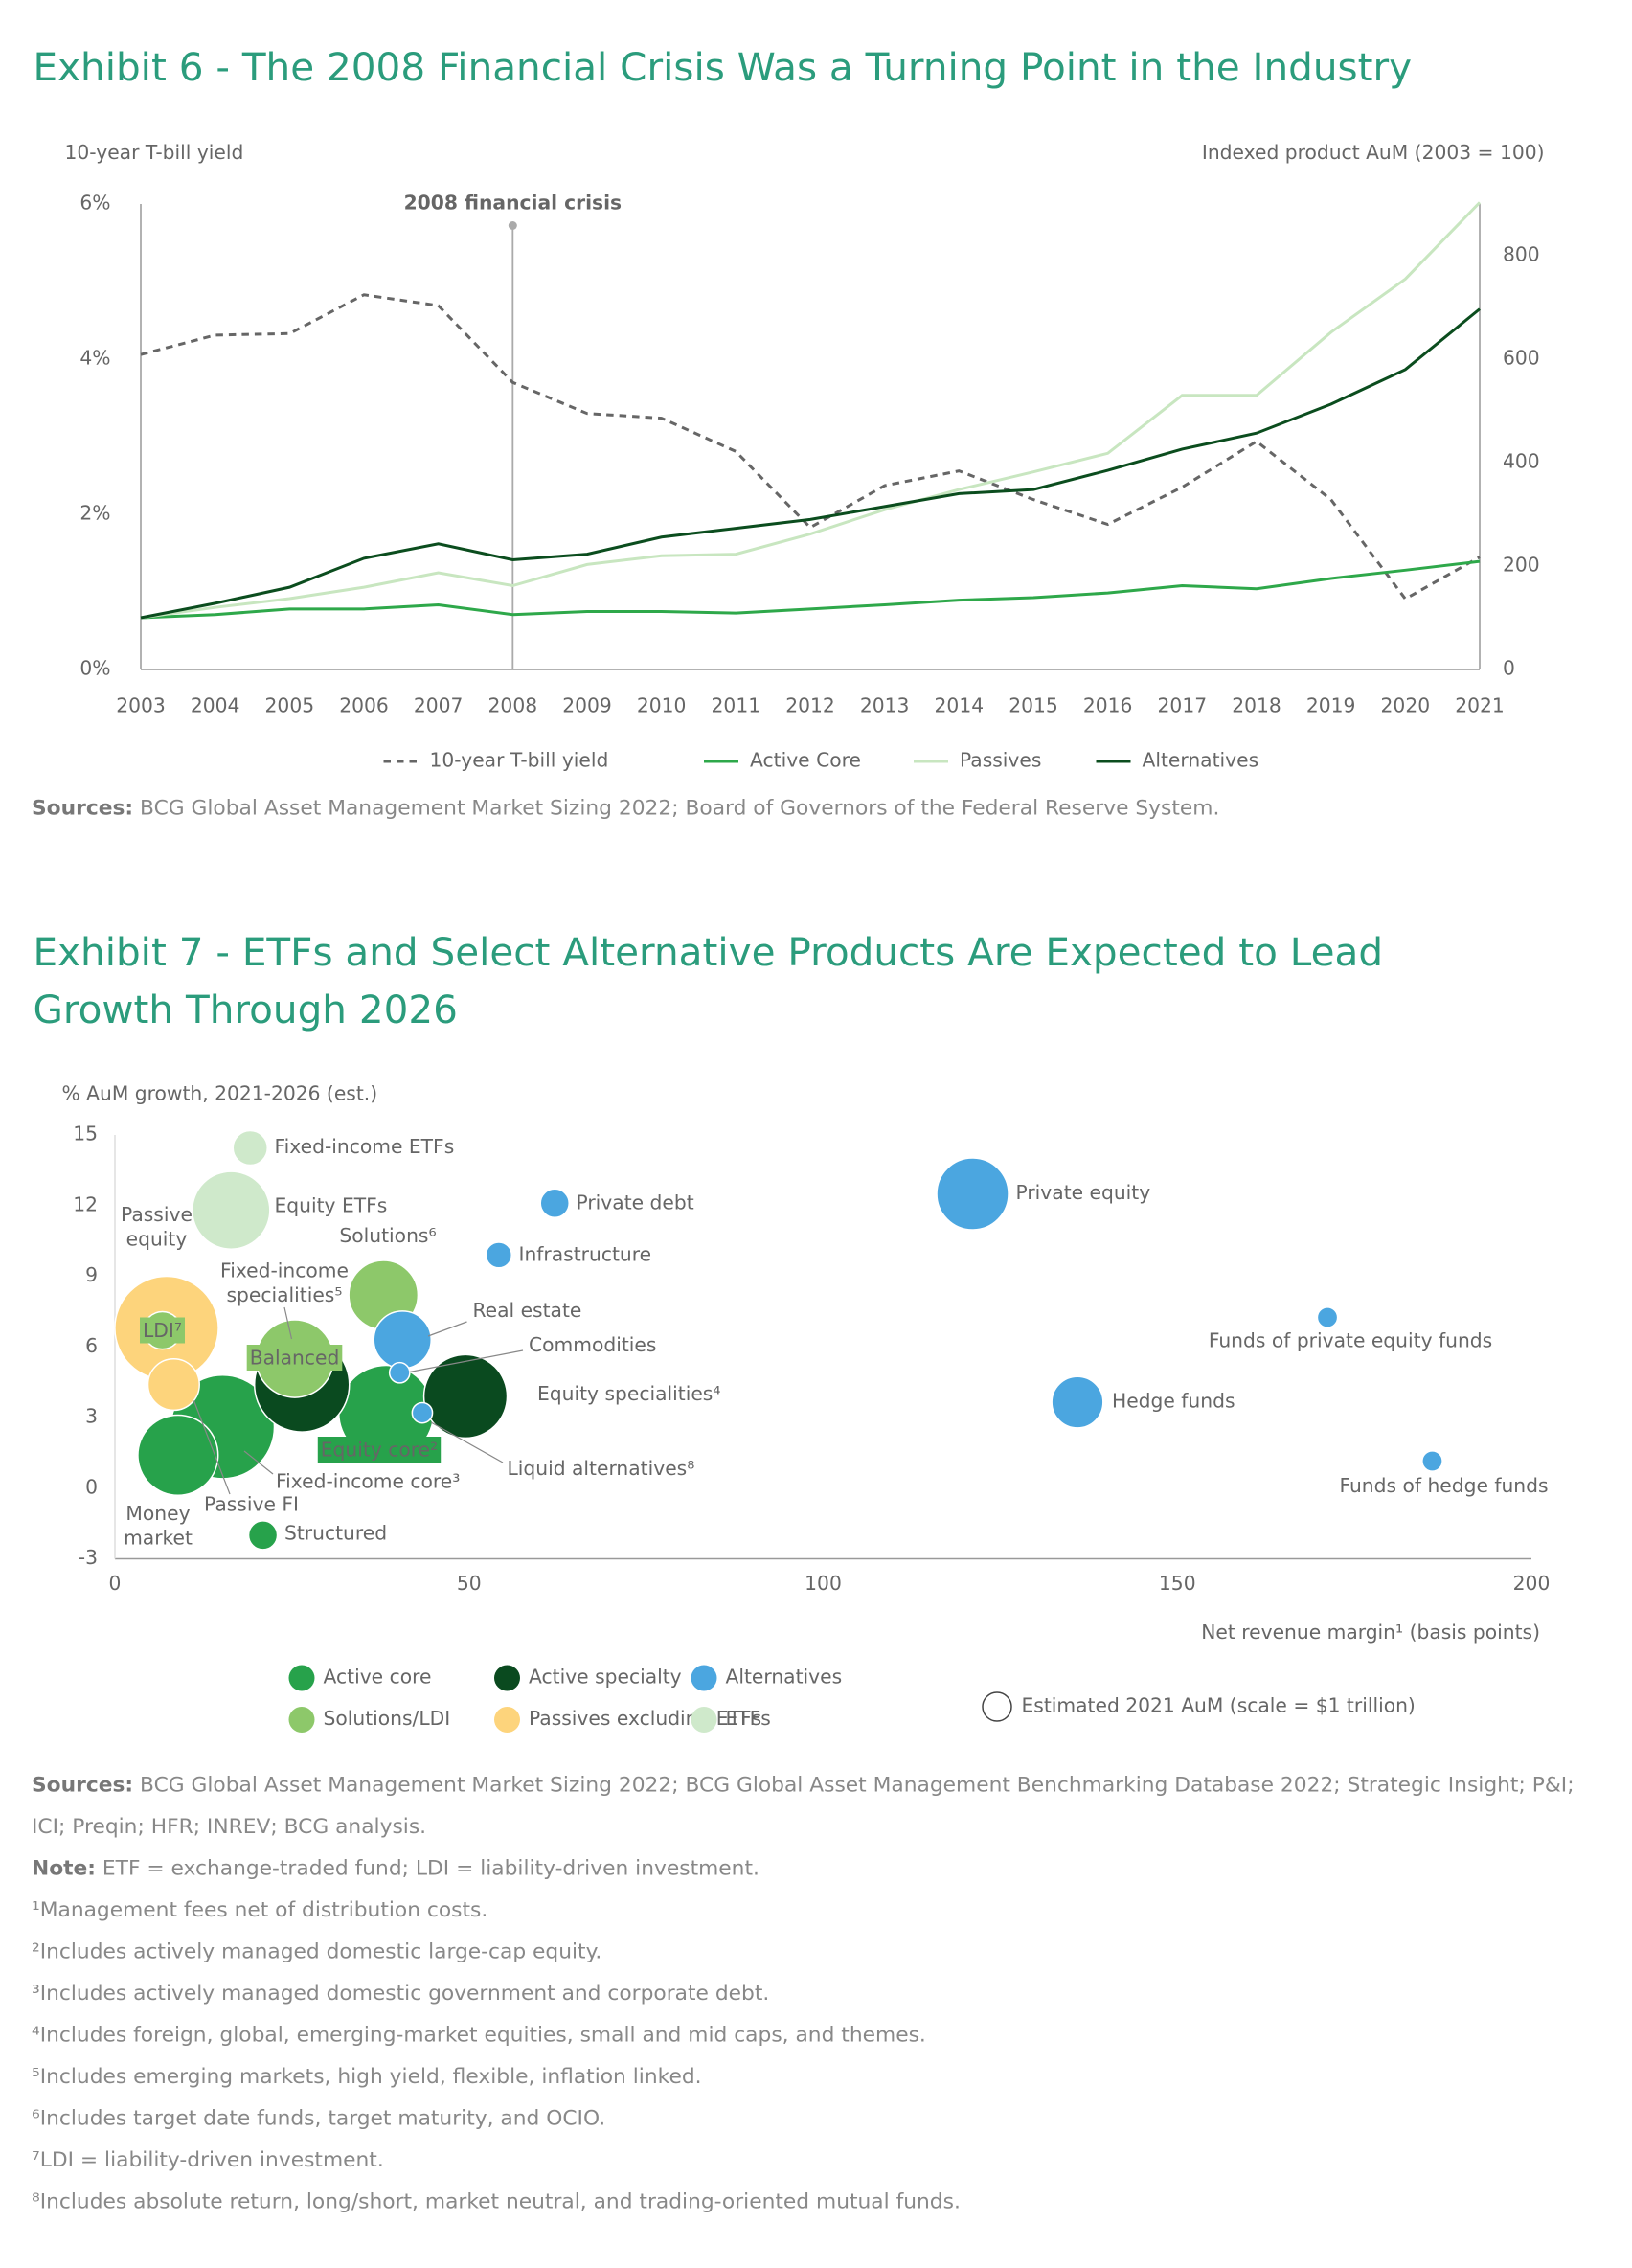  Describe the element at coordinates (592, 1344) in the screenshot. I see `bubble-label: Commodities` at that location.